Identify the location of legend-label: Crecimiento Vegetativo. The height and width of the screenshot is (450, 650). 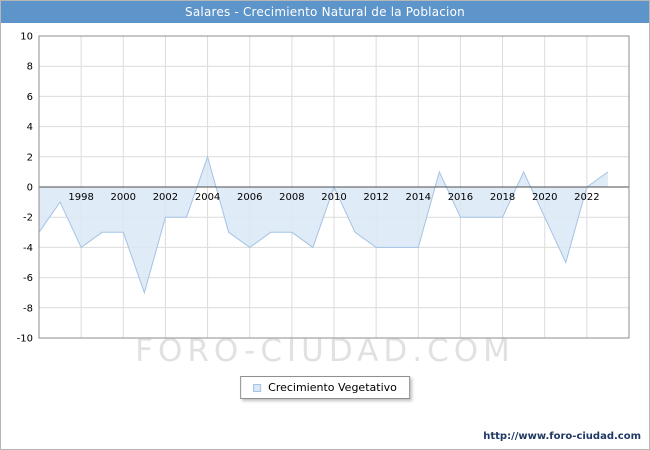
(332, 387).